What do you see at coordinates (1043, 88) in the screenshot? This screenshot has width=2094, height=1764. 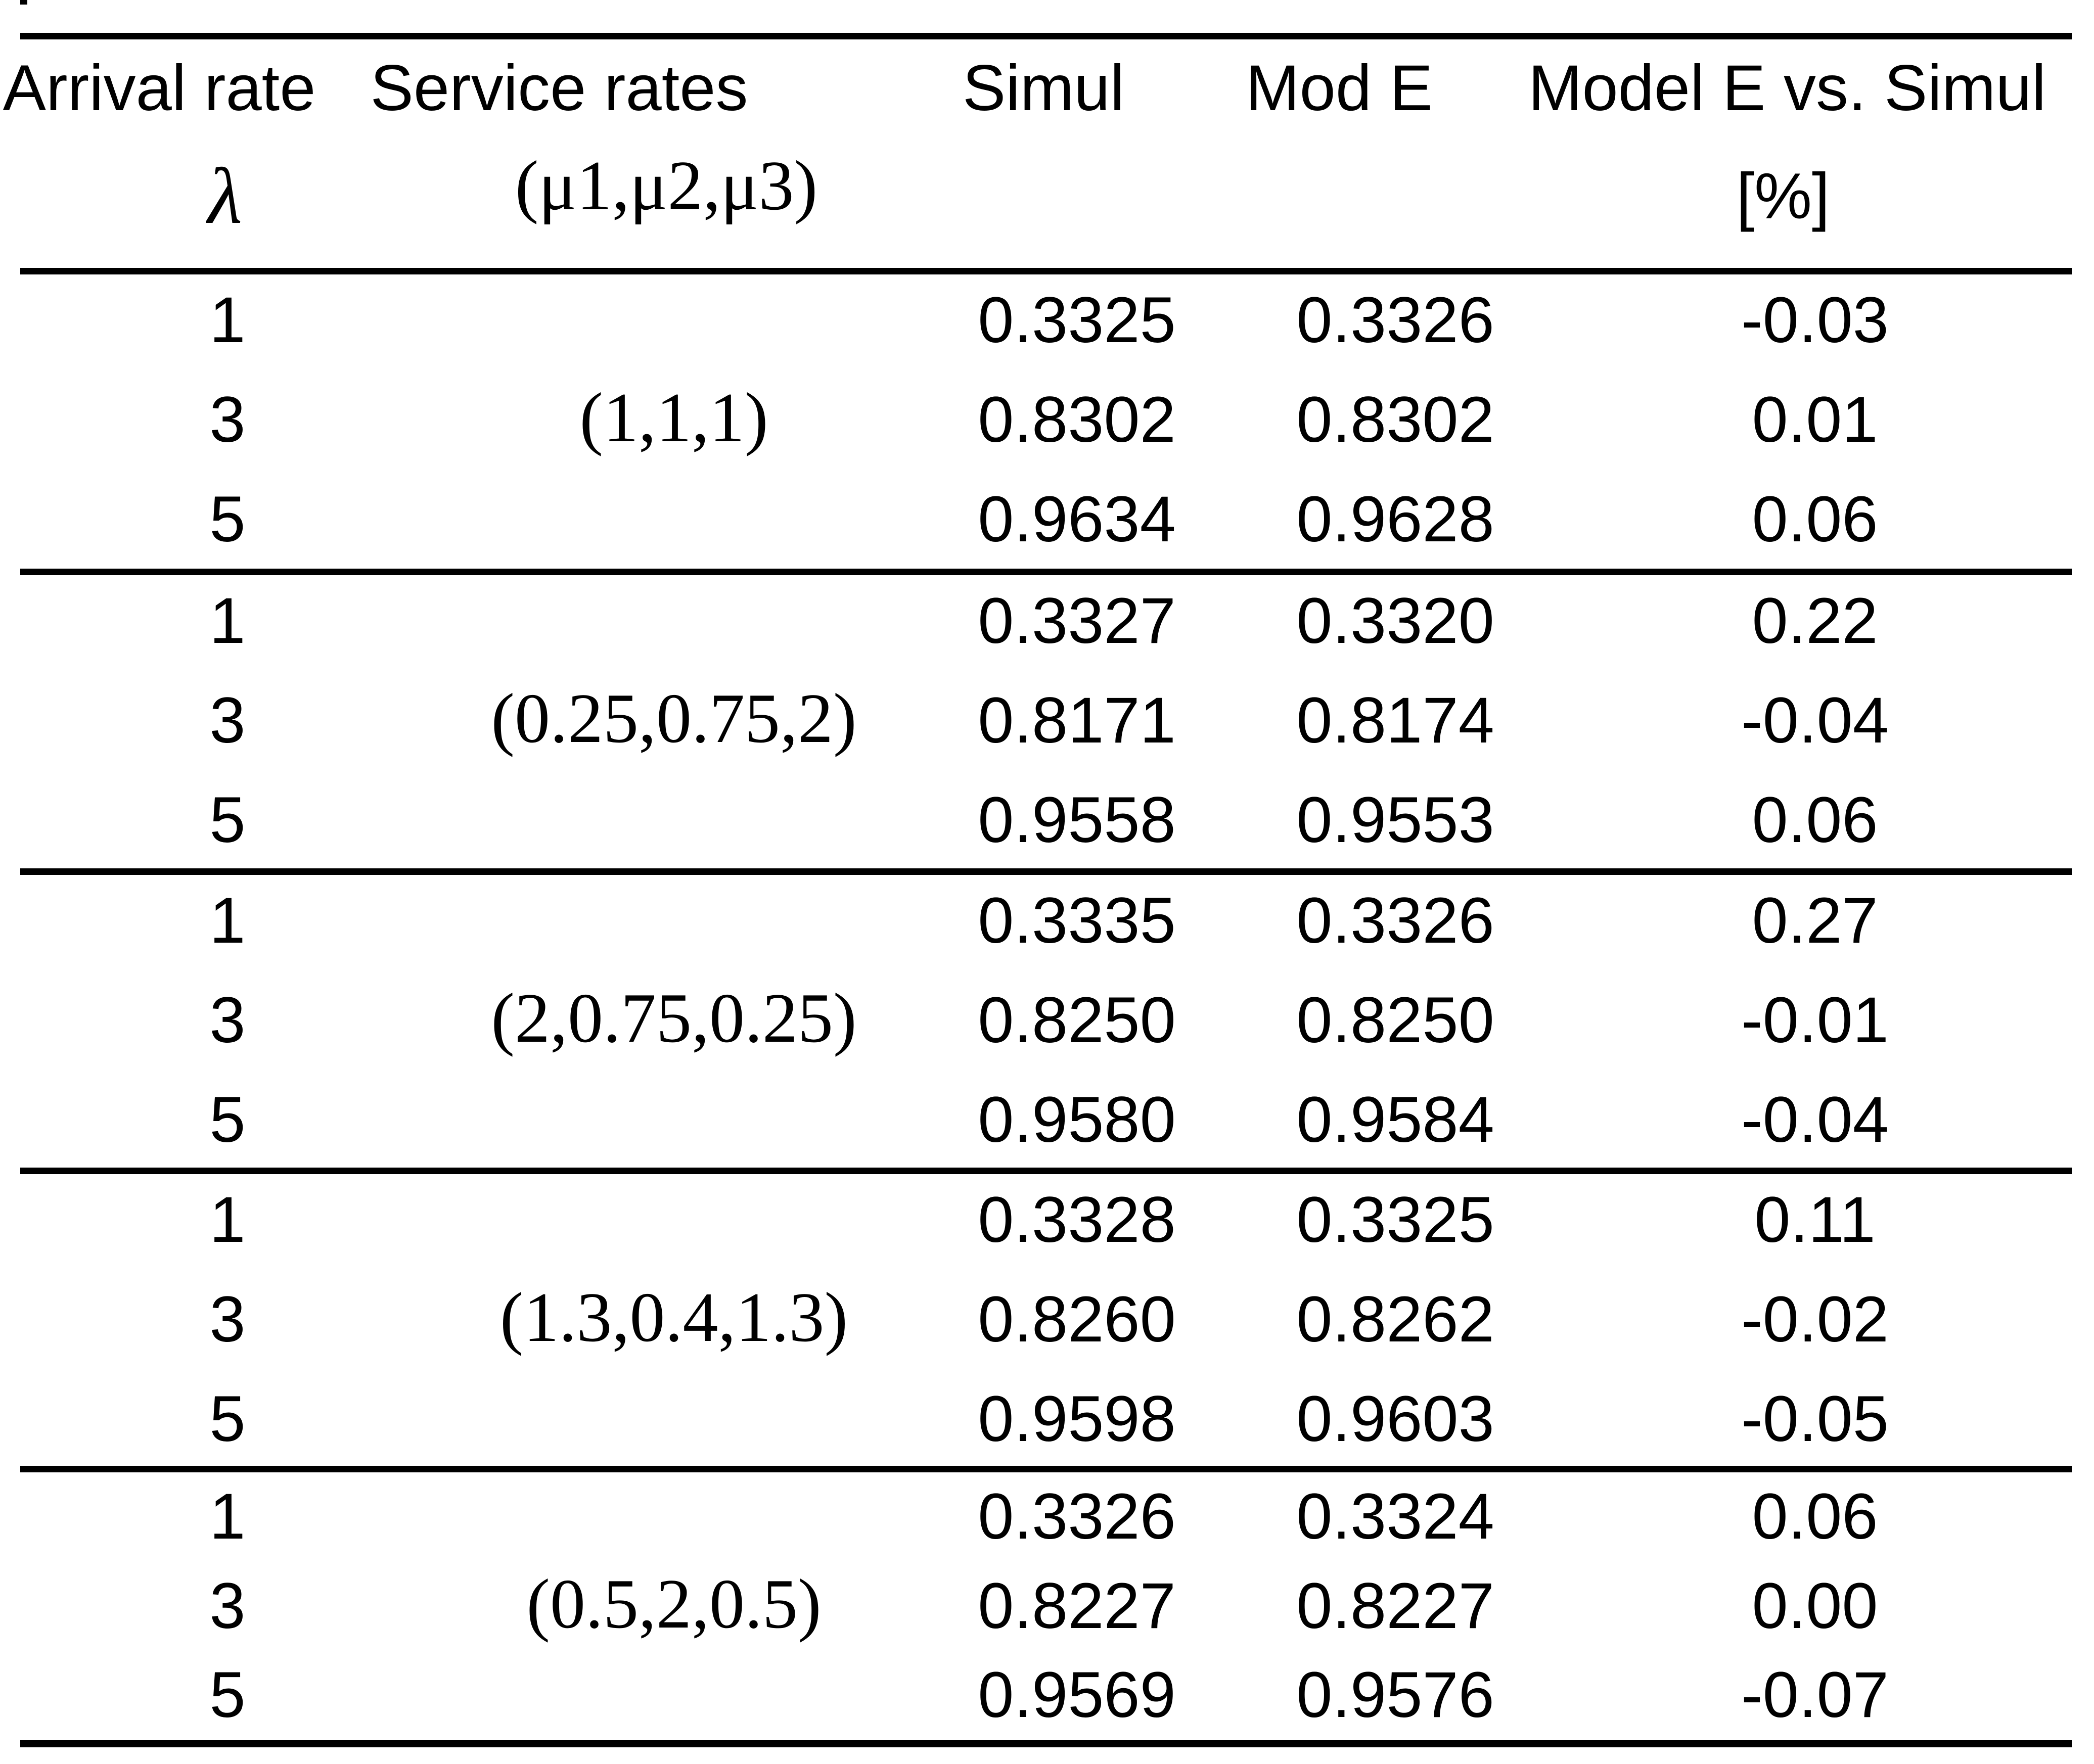 I see `simul-header: Simul` at bounding box center [1043, 88].